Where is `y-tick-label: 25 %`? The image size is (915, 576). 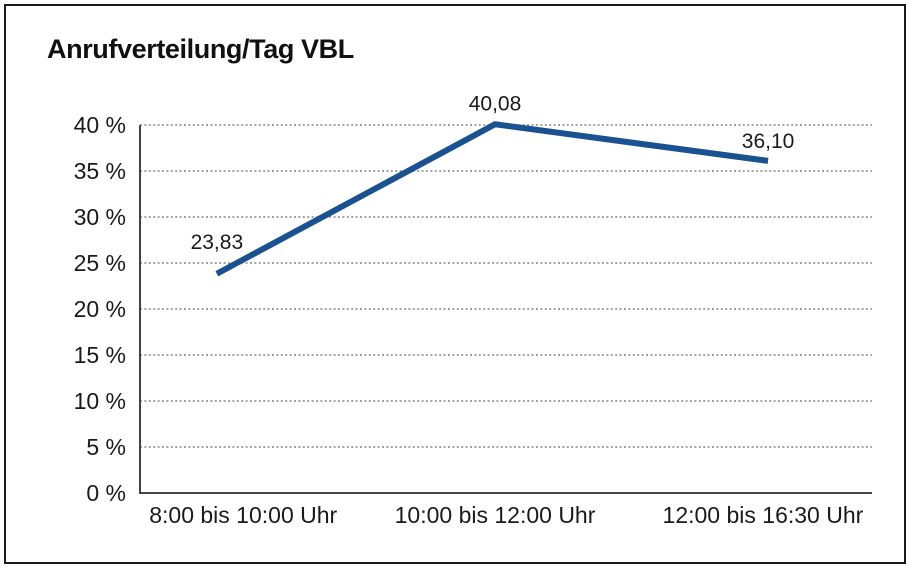 y-tick-label: 25 % is located at coordinates (100, 263).